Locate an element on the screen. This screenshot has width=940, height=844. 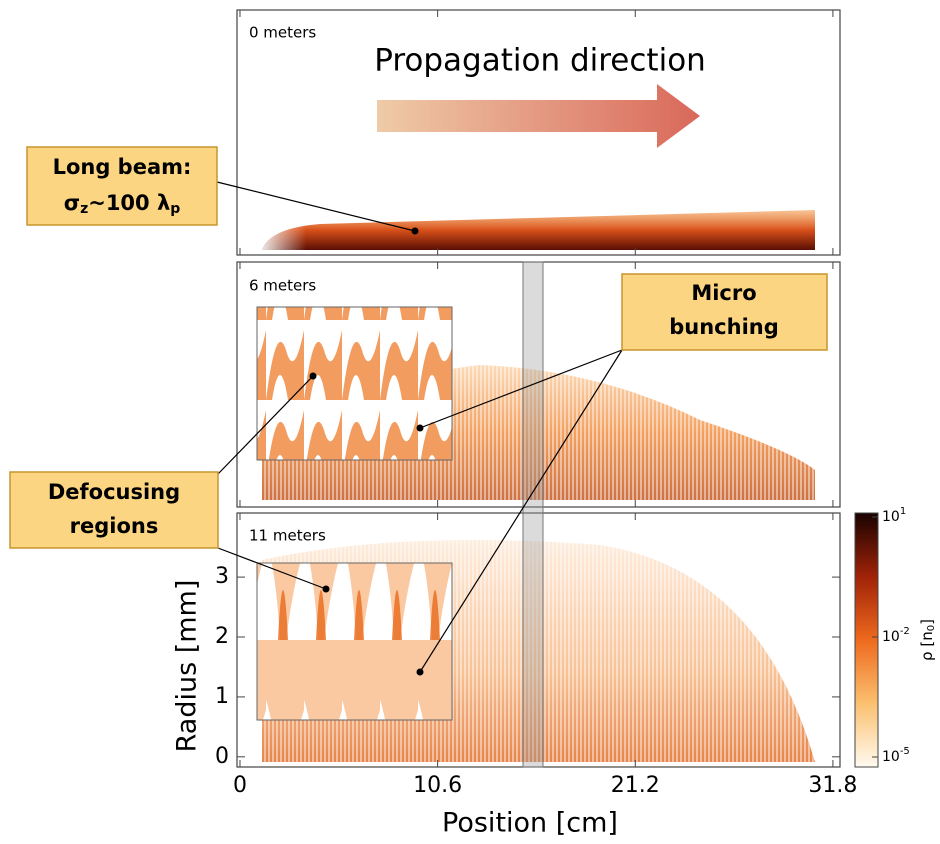
panel-label: 6 meters is located at coordinates (282, 286).